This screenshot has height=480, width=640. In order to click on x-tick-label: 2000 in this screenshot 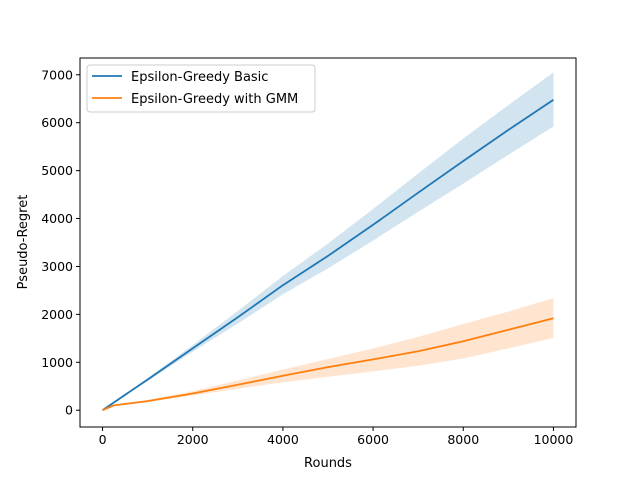, I will do `click(193, 439)`.